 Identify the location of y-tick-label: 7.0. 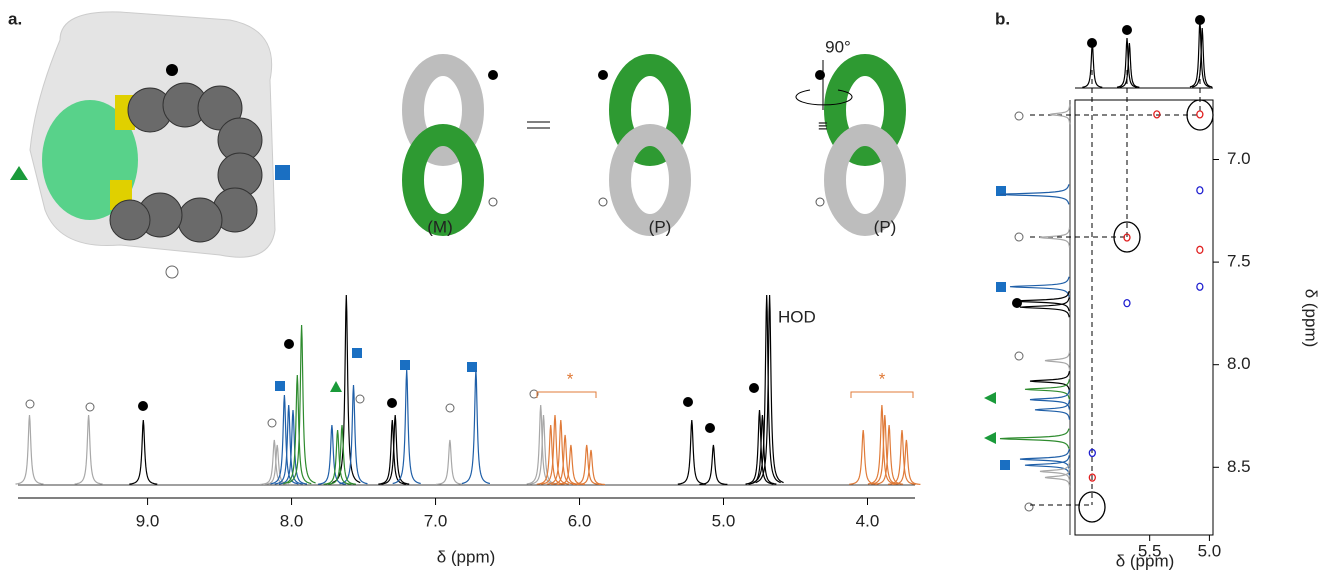
(1239, 158).